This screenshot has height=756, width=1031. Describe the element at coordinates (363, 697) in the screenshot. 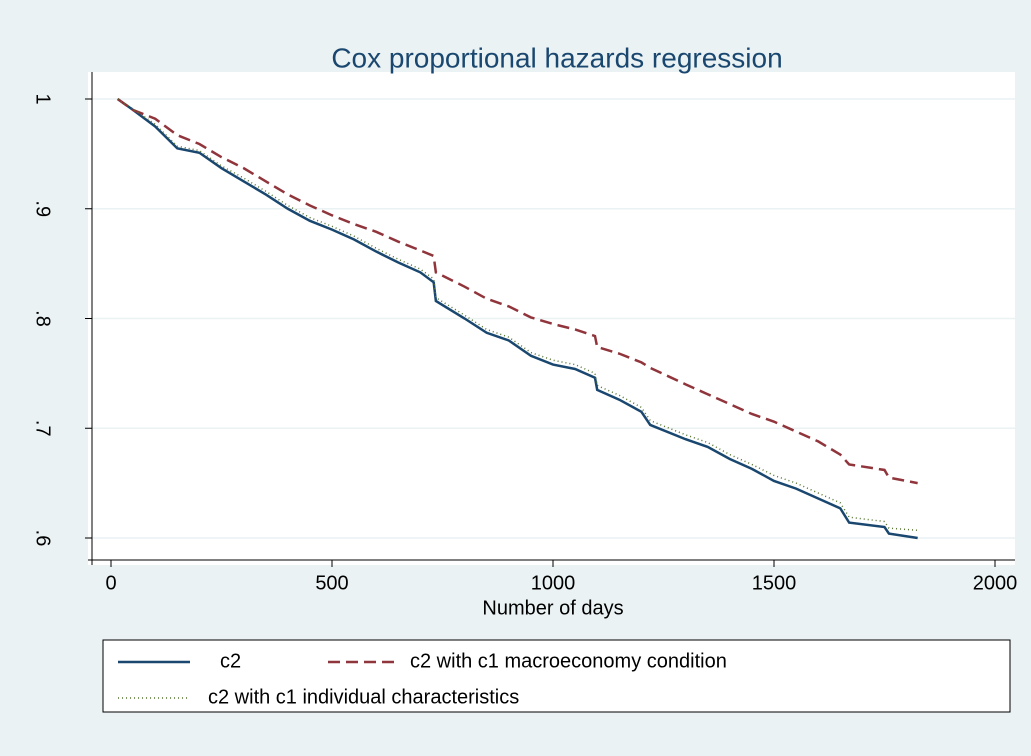

I see `legend-label: c2 with c1 individual characteristics` at that location.